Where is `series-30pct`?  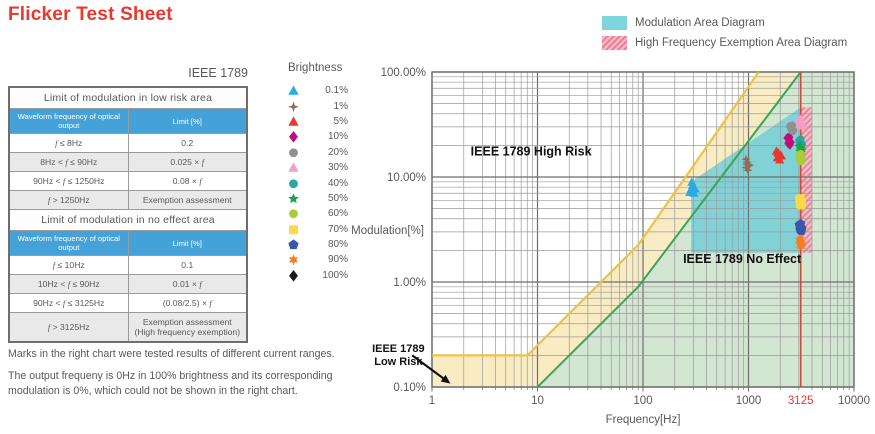
series-30pct is located at coordinates (800, 122).